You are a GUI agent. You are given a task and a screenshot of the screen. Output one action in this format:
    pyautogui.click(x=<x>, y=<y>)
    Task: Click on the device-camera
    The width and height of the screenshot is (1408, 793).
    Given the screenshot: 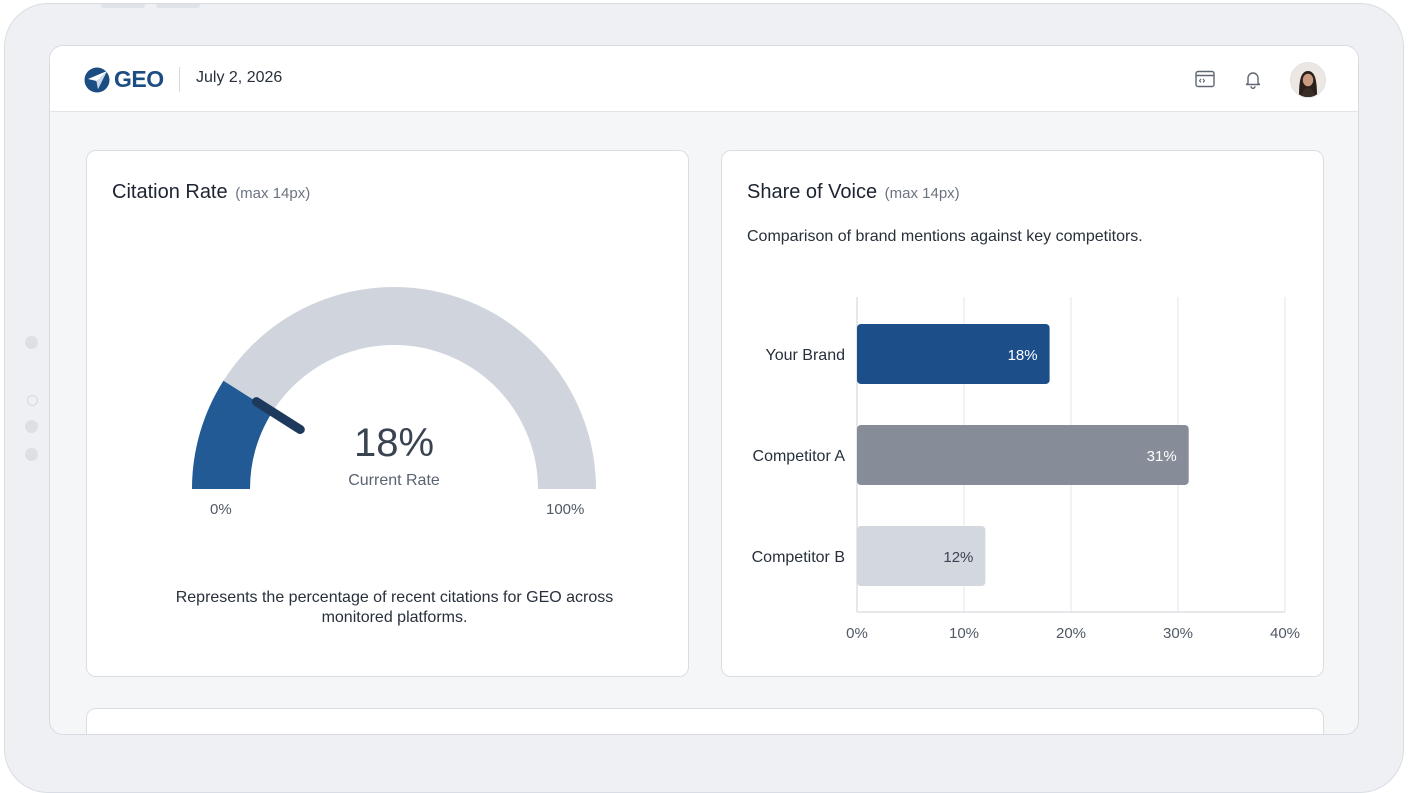 What is the action you would take?
    pyautogui.click(x=31, y=342)
    